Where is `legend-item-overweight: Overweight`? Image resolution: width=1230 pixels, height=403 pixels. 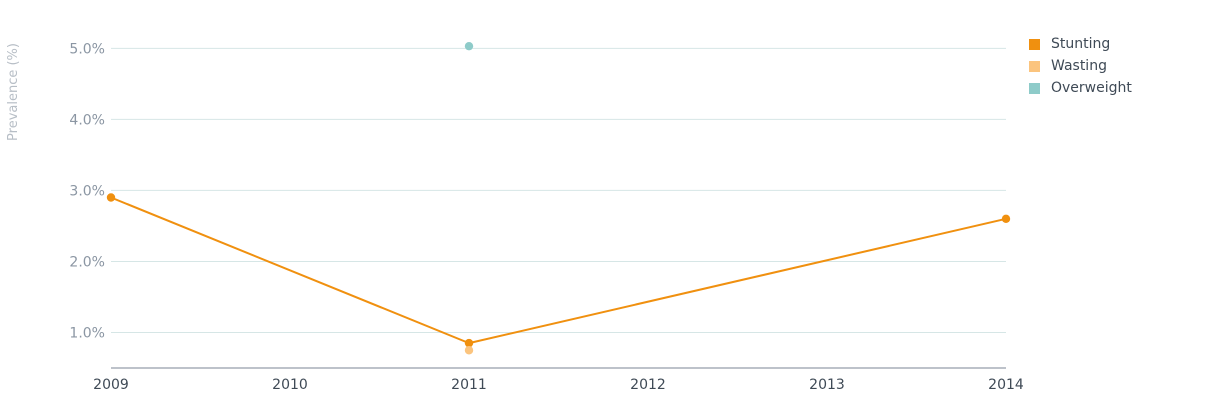 legend-item-overweight: Overweight is located at coordinates (1080, 88).